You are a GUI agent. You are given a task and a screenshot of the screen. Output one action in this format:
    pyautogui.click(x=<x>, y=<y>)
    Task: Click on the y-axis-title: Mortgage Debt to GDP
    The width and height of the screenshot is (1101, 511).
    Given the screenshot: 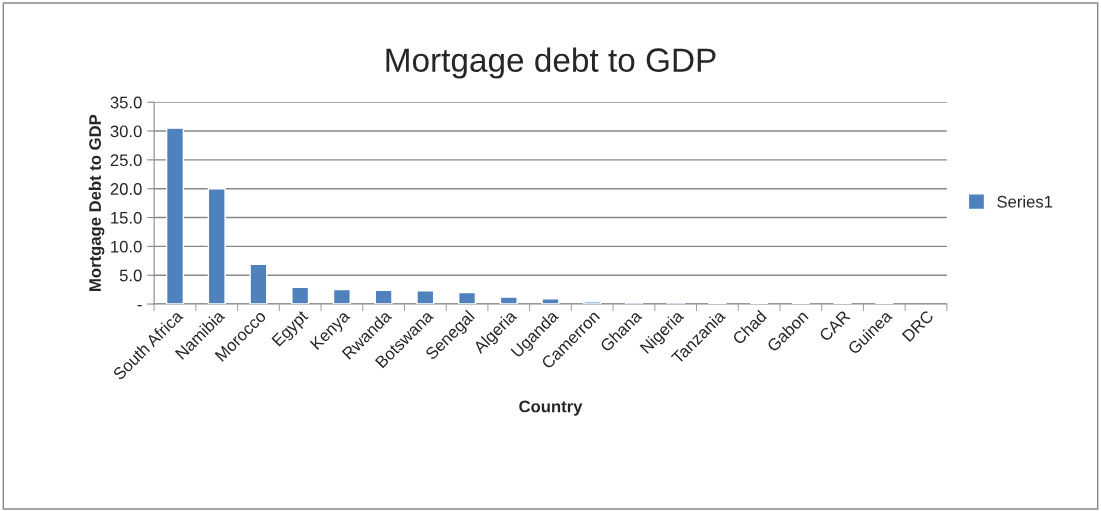 What is the action you would take?
    pyautogui.click(x=96, y=202)
    